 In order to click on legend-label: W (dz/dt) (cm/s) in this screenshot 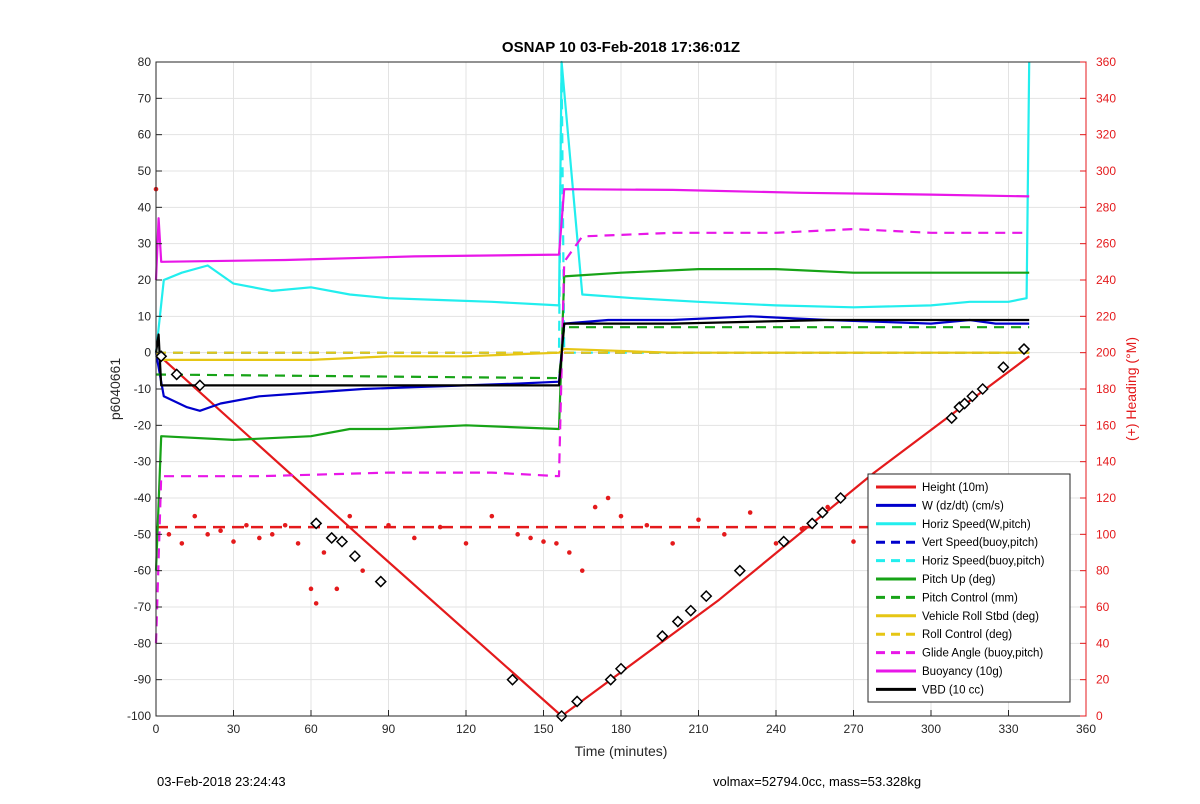, I will do `click(963, 506)`.